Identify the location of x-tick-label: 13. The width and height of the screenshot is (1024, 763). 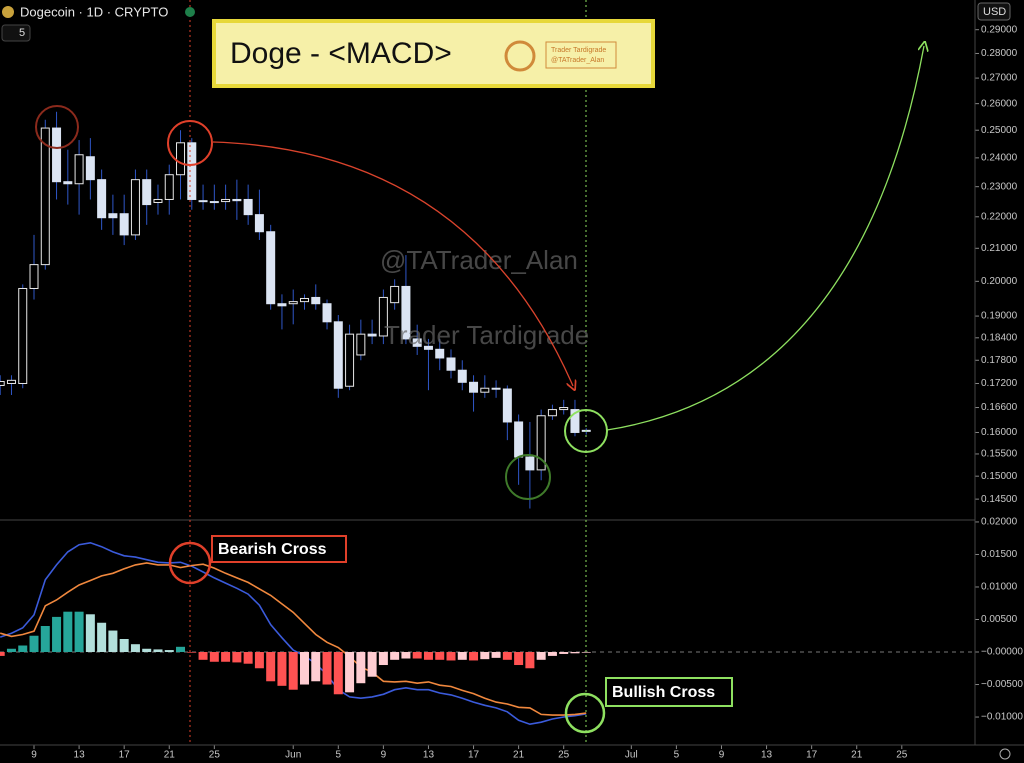
(767, 755).